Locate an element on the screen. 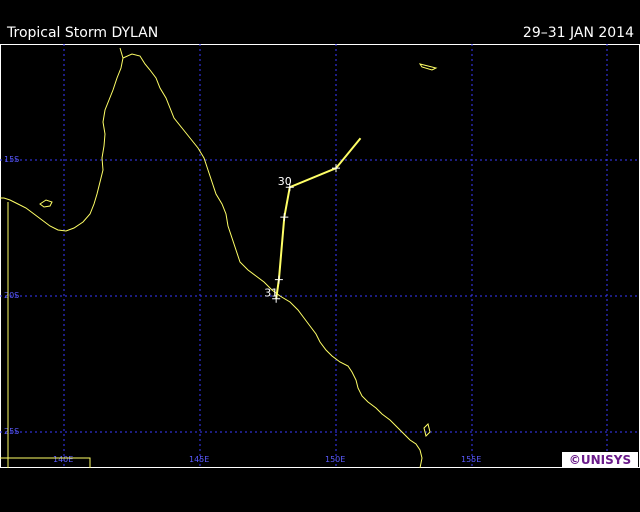 The image size is (640, 512). track-date-label: 31 is located at coordinates (271, 293).